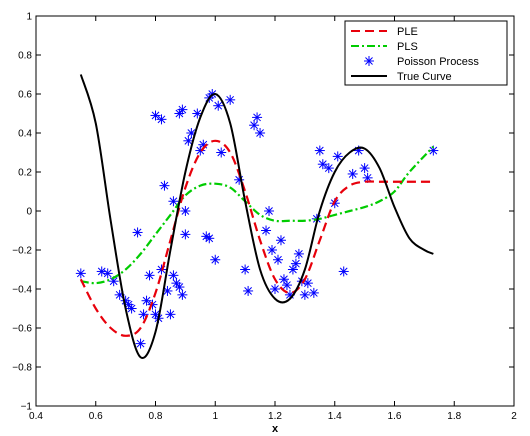 The height and width of the screenshot is (436, 530). Describe the element at coordinates (395, 416) in the screenshot. I see `x-tick-label: 1.6` at that location.